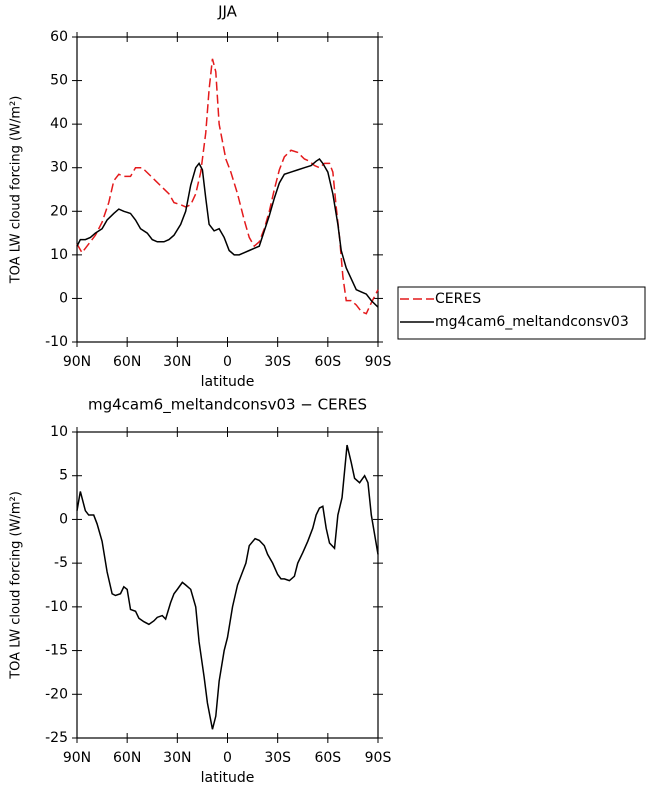  Describe the element at coordinates (521, 313) in the screenshot. I see `legend-box` at that location.